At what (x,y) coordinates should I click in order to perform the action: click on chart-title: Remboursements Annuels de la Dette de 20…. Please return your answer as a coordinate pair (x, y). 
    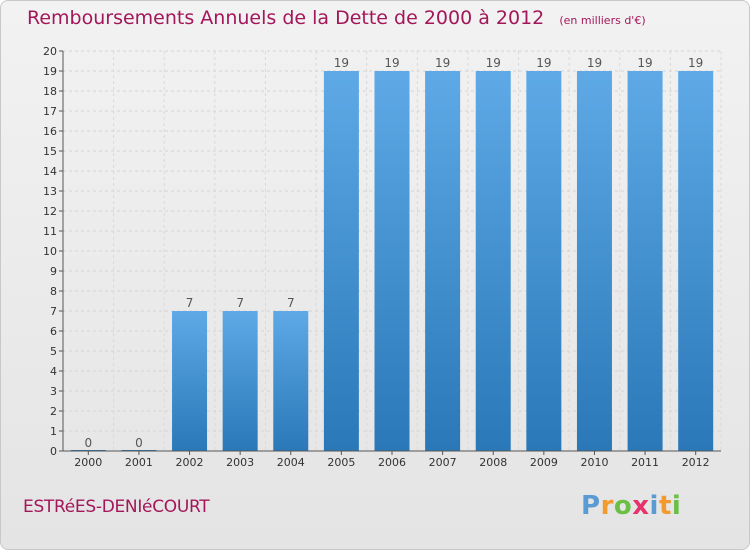
    Looking at the image, I should click on (286, 18).